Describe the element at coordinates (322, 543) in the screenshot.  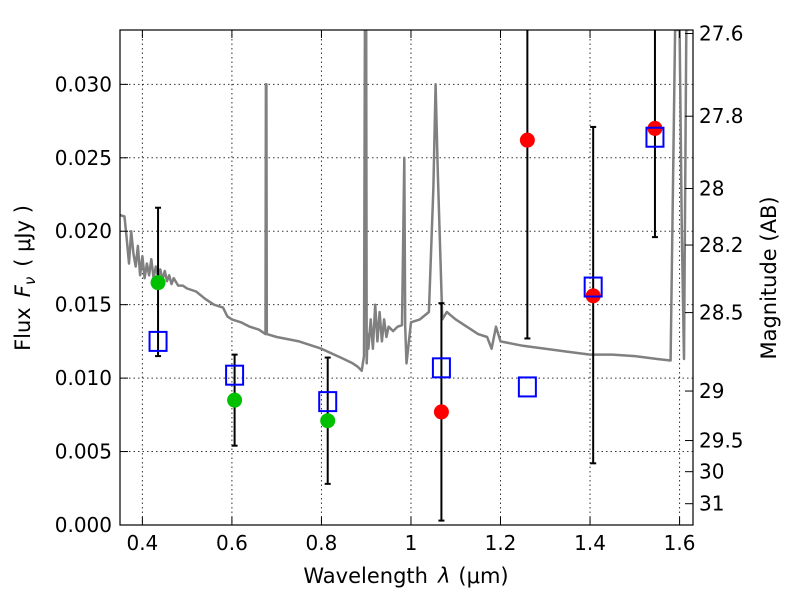
I see `x-tick-label: 0.8` at that location.